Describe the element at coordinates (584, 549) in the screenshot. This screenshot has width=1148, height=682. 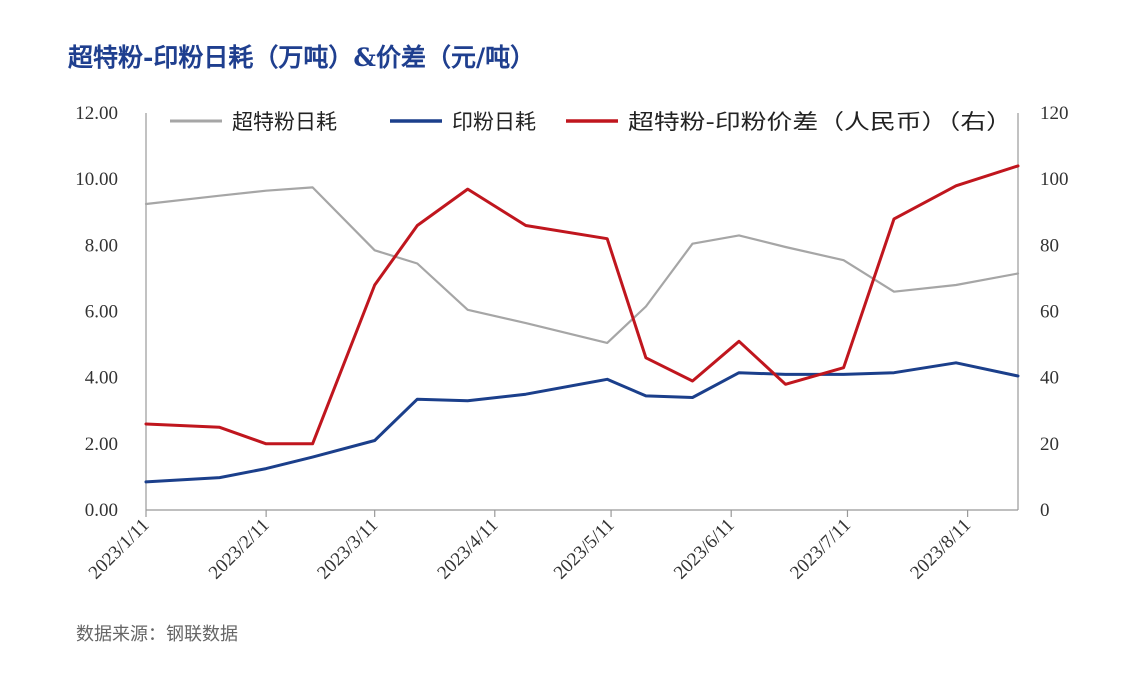
I see `x-tick-label: 2023/5/11` at that location.